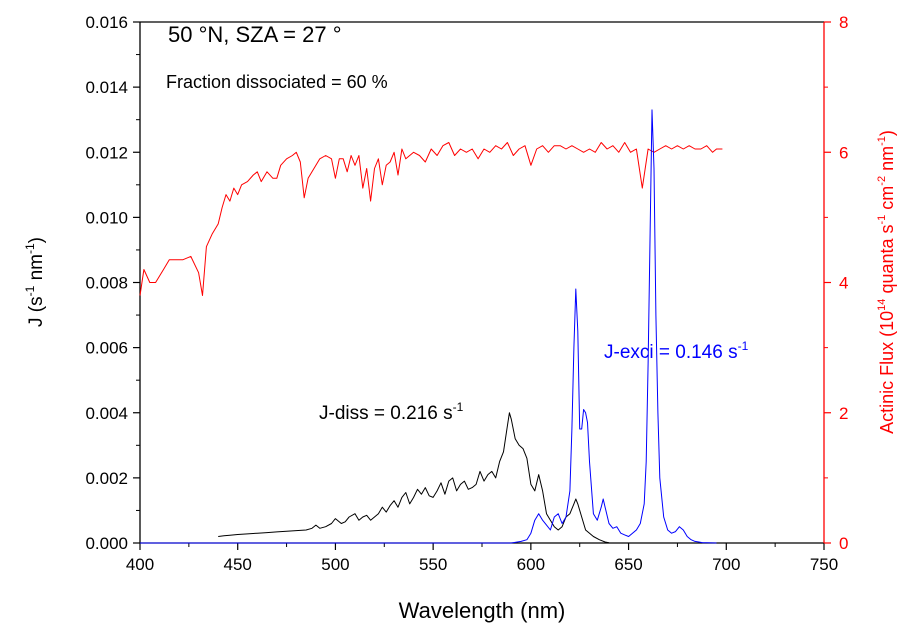  What do you see at coordinates (30, 290) in the screenshot?
I see `left-axis-label-sup1: -1` at bounding box center [30, 290].